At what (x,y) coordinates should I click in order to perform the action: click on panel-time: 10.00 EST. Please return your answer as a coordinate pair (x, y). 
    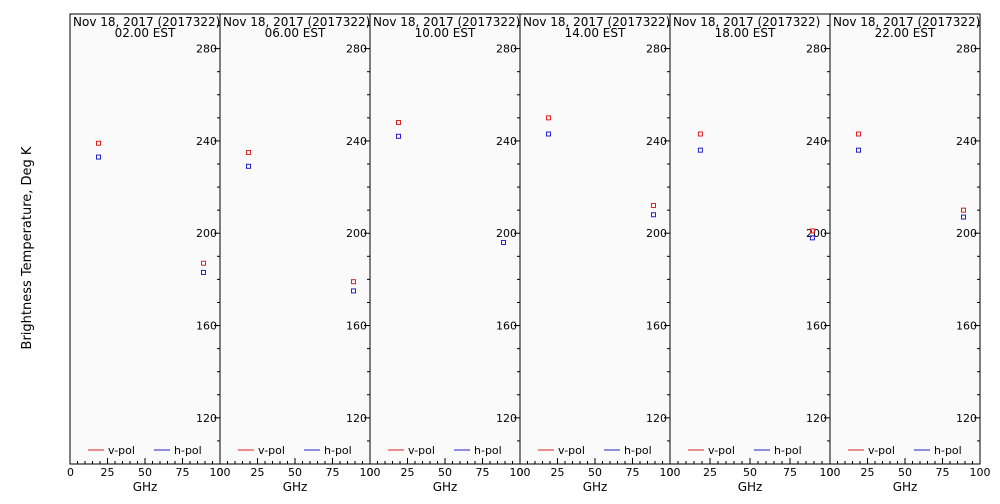
    Looking at the image, I should click on (445, 33).